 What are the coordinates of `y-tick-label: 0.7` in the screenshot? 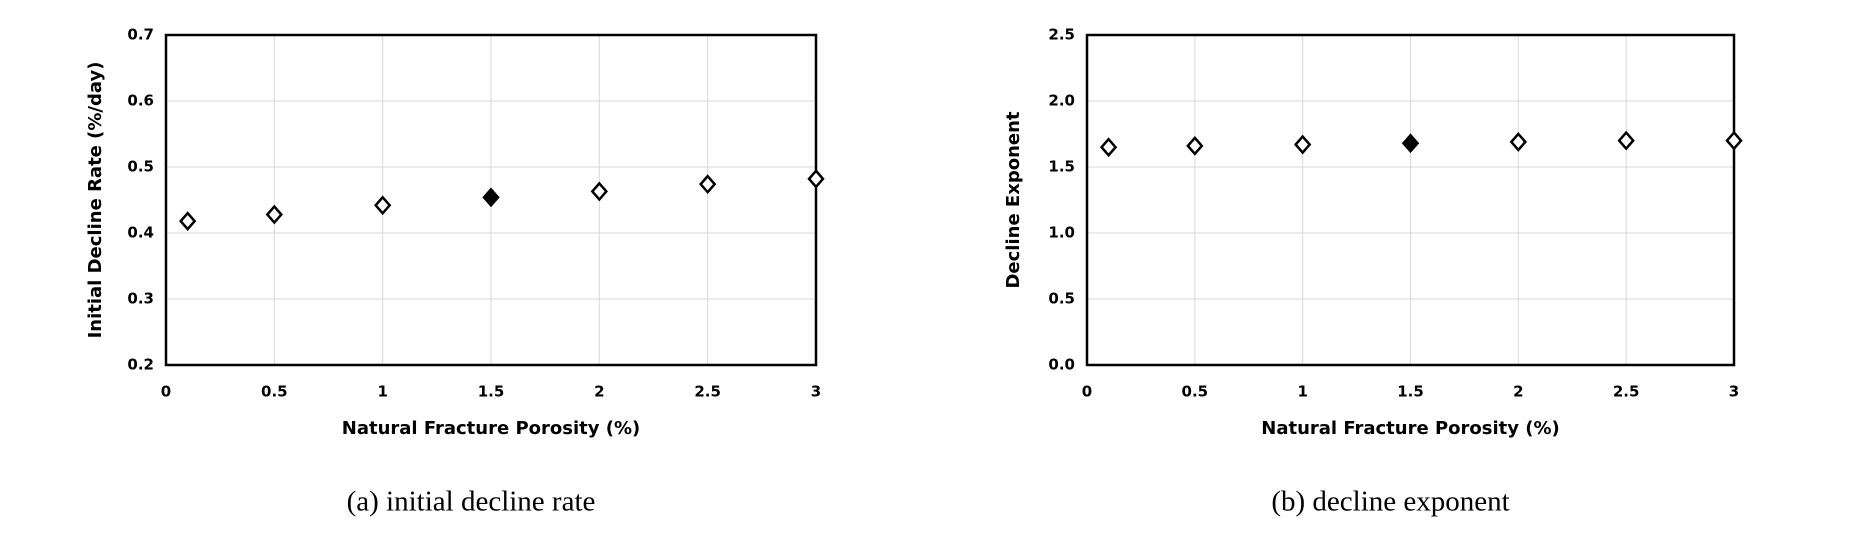 It's located at (140, 35).